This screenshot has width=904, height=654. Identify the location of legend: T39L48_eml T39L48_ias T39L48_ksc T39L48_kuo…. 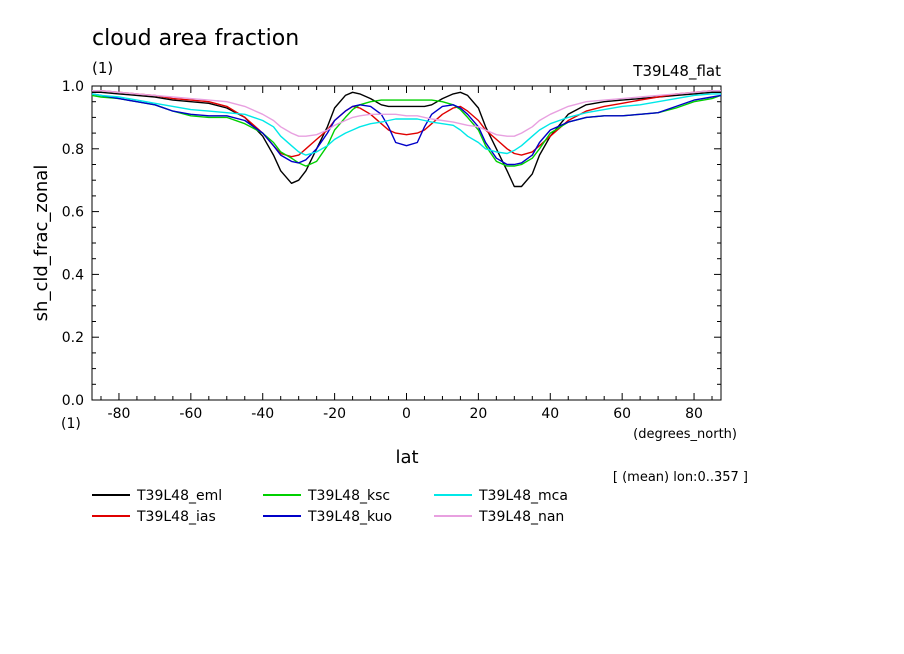
(330, 506).